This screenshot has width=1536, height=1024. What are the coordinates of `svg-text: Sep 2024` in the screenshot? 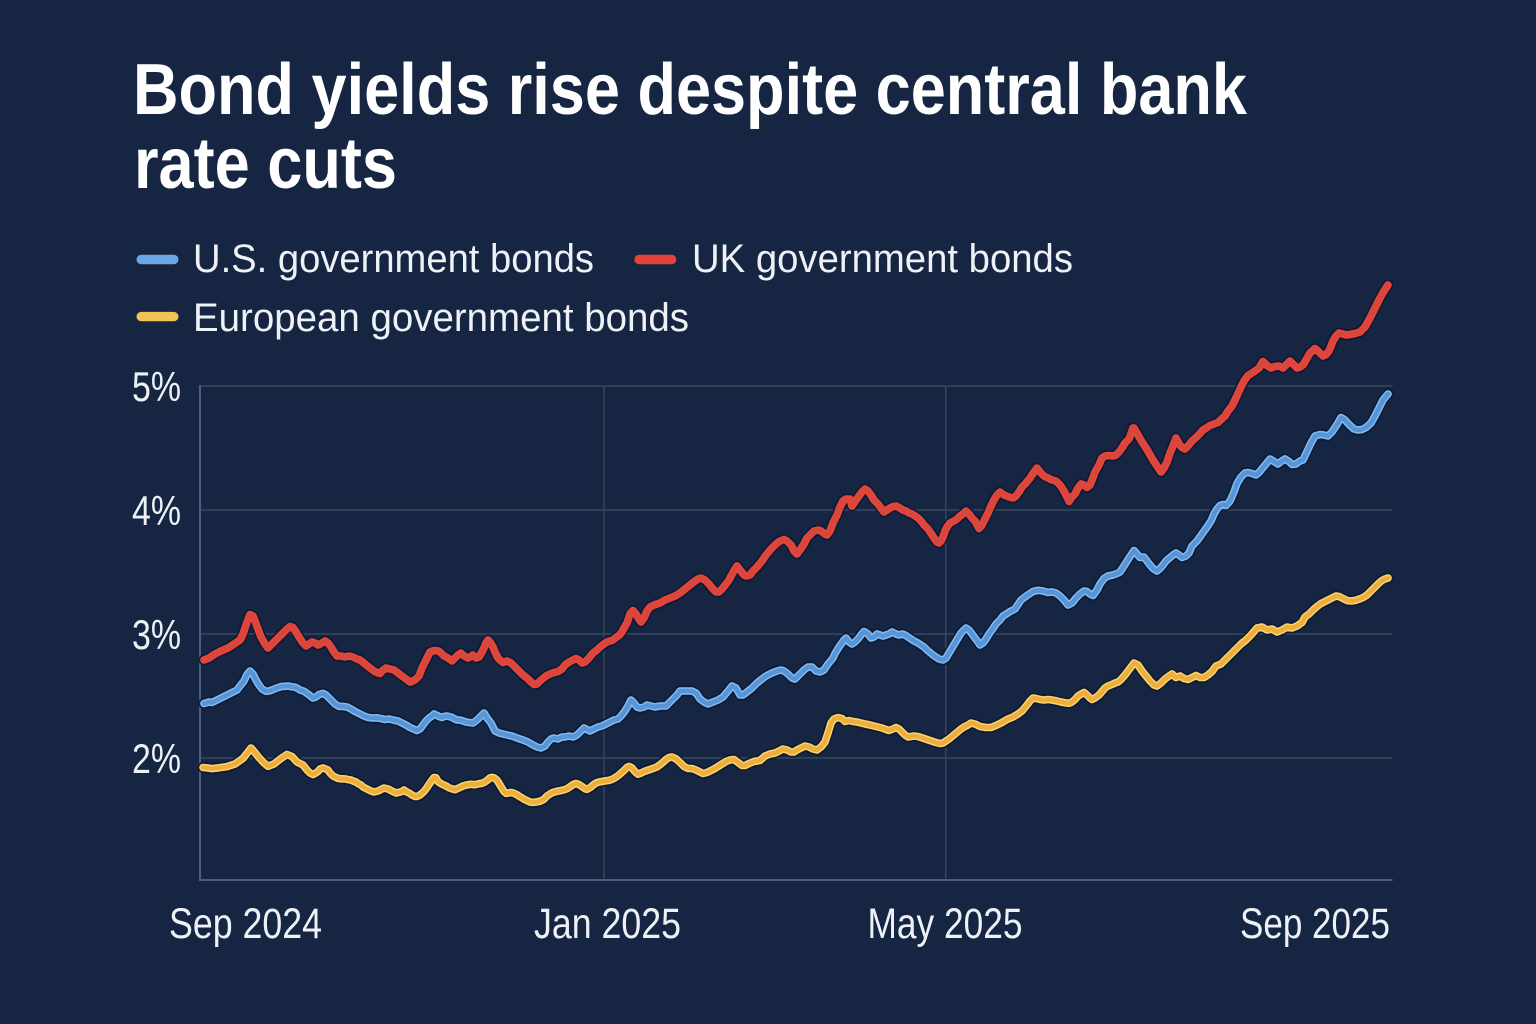 It's located at (245, 924).